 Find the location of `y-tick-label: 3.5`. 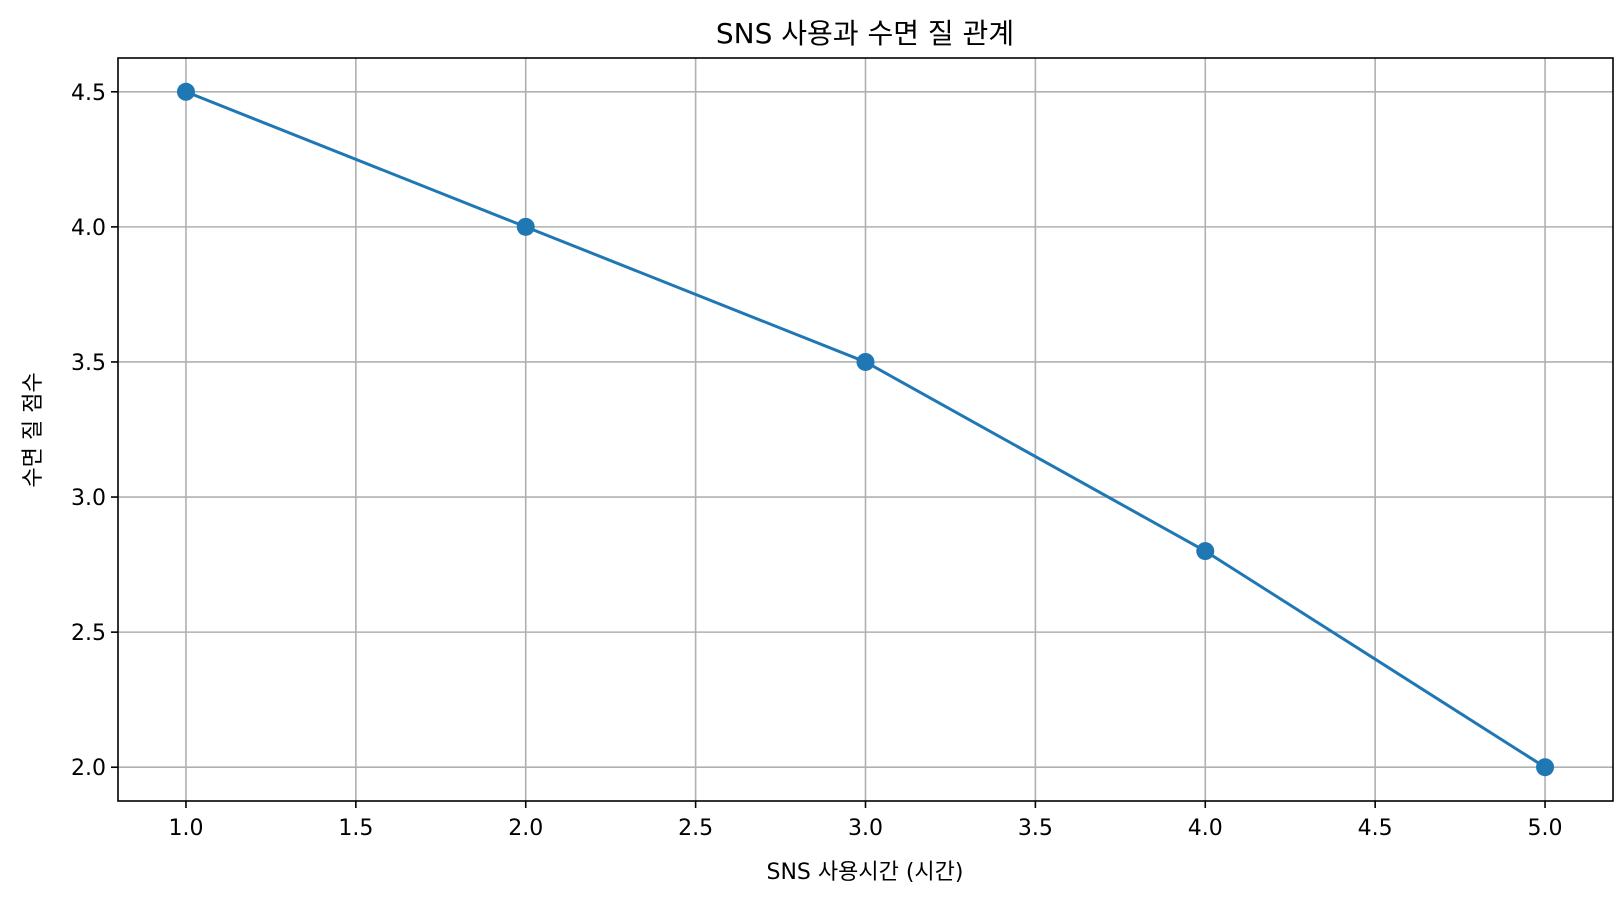

y-tick-label: 3.5 is located at coordinates (88, 363).